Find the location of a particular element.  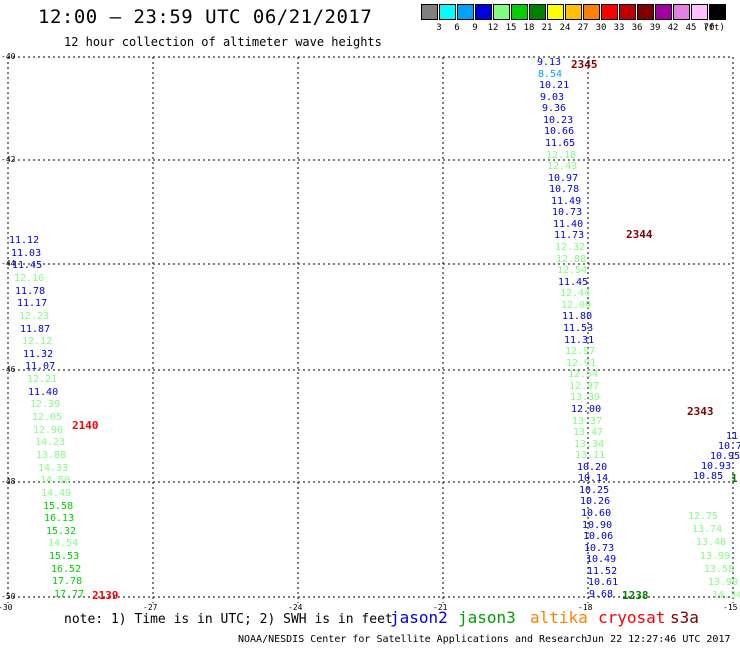

legend-label: 24 is located at coordinates (565, 28).